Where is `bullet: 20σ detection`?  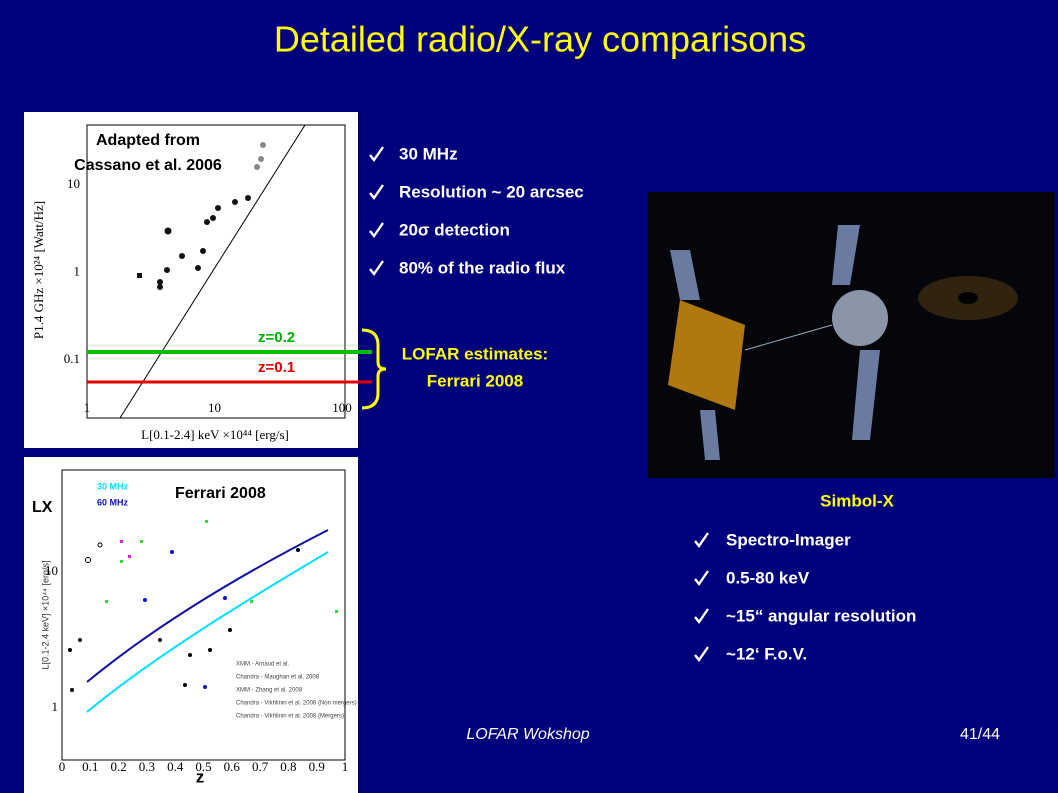
bullet: 20σ detection is located at coordinates (454, 229).